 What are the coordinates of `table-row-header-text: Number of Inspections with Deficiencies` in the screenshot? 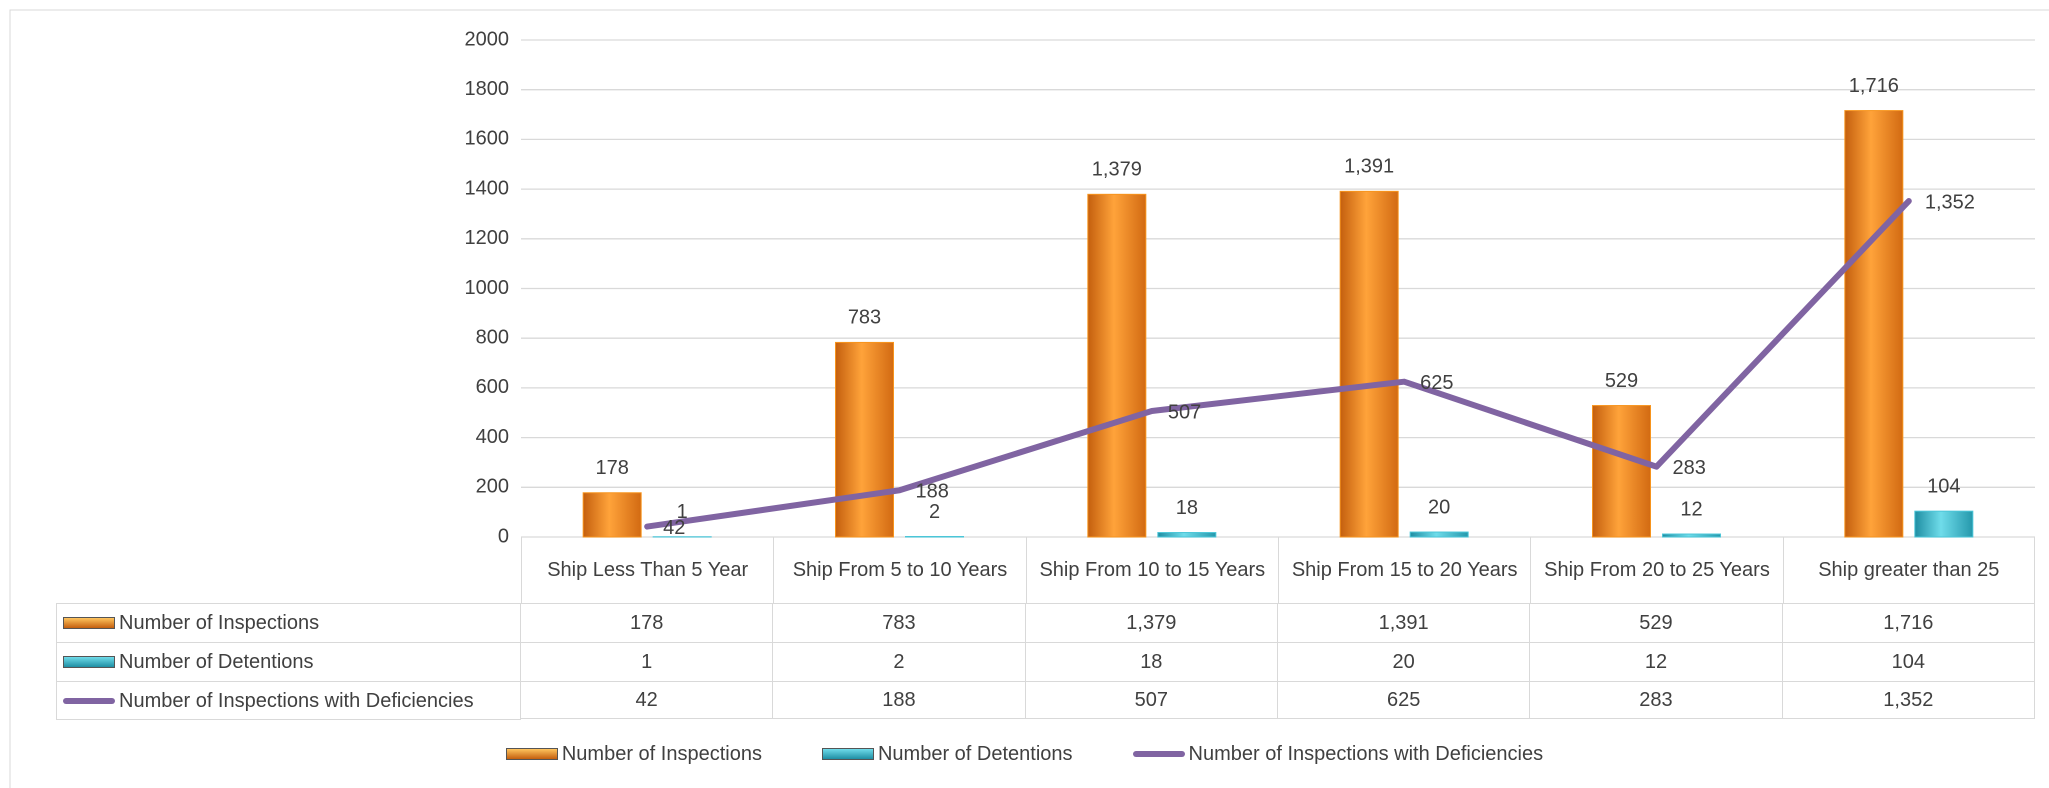 It's located at (296, 700).